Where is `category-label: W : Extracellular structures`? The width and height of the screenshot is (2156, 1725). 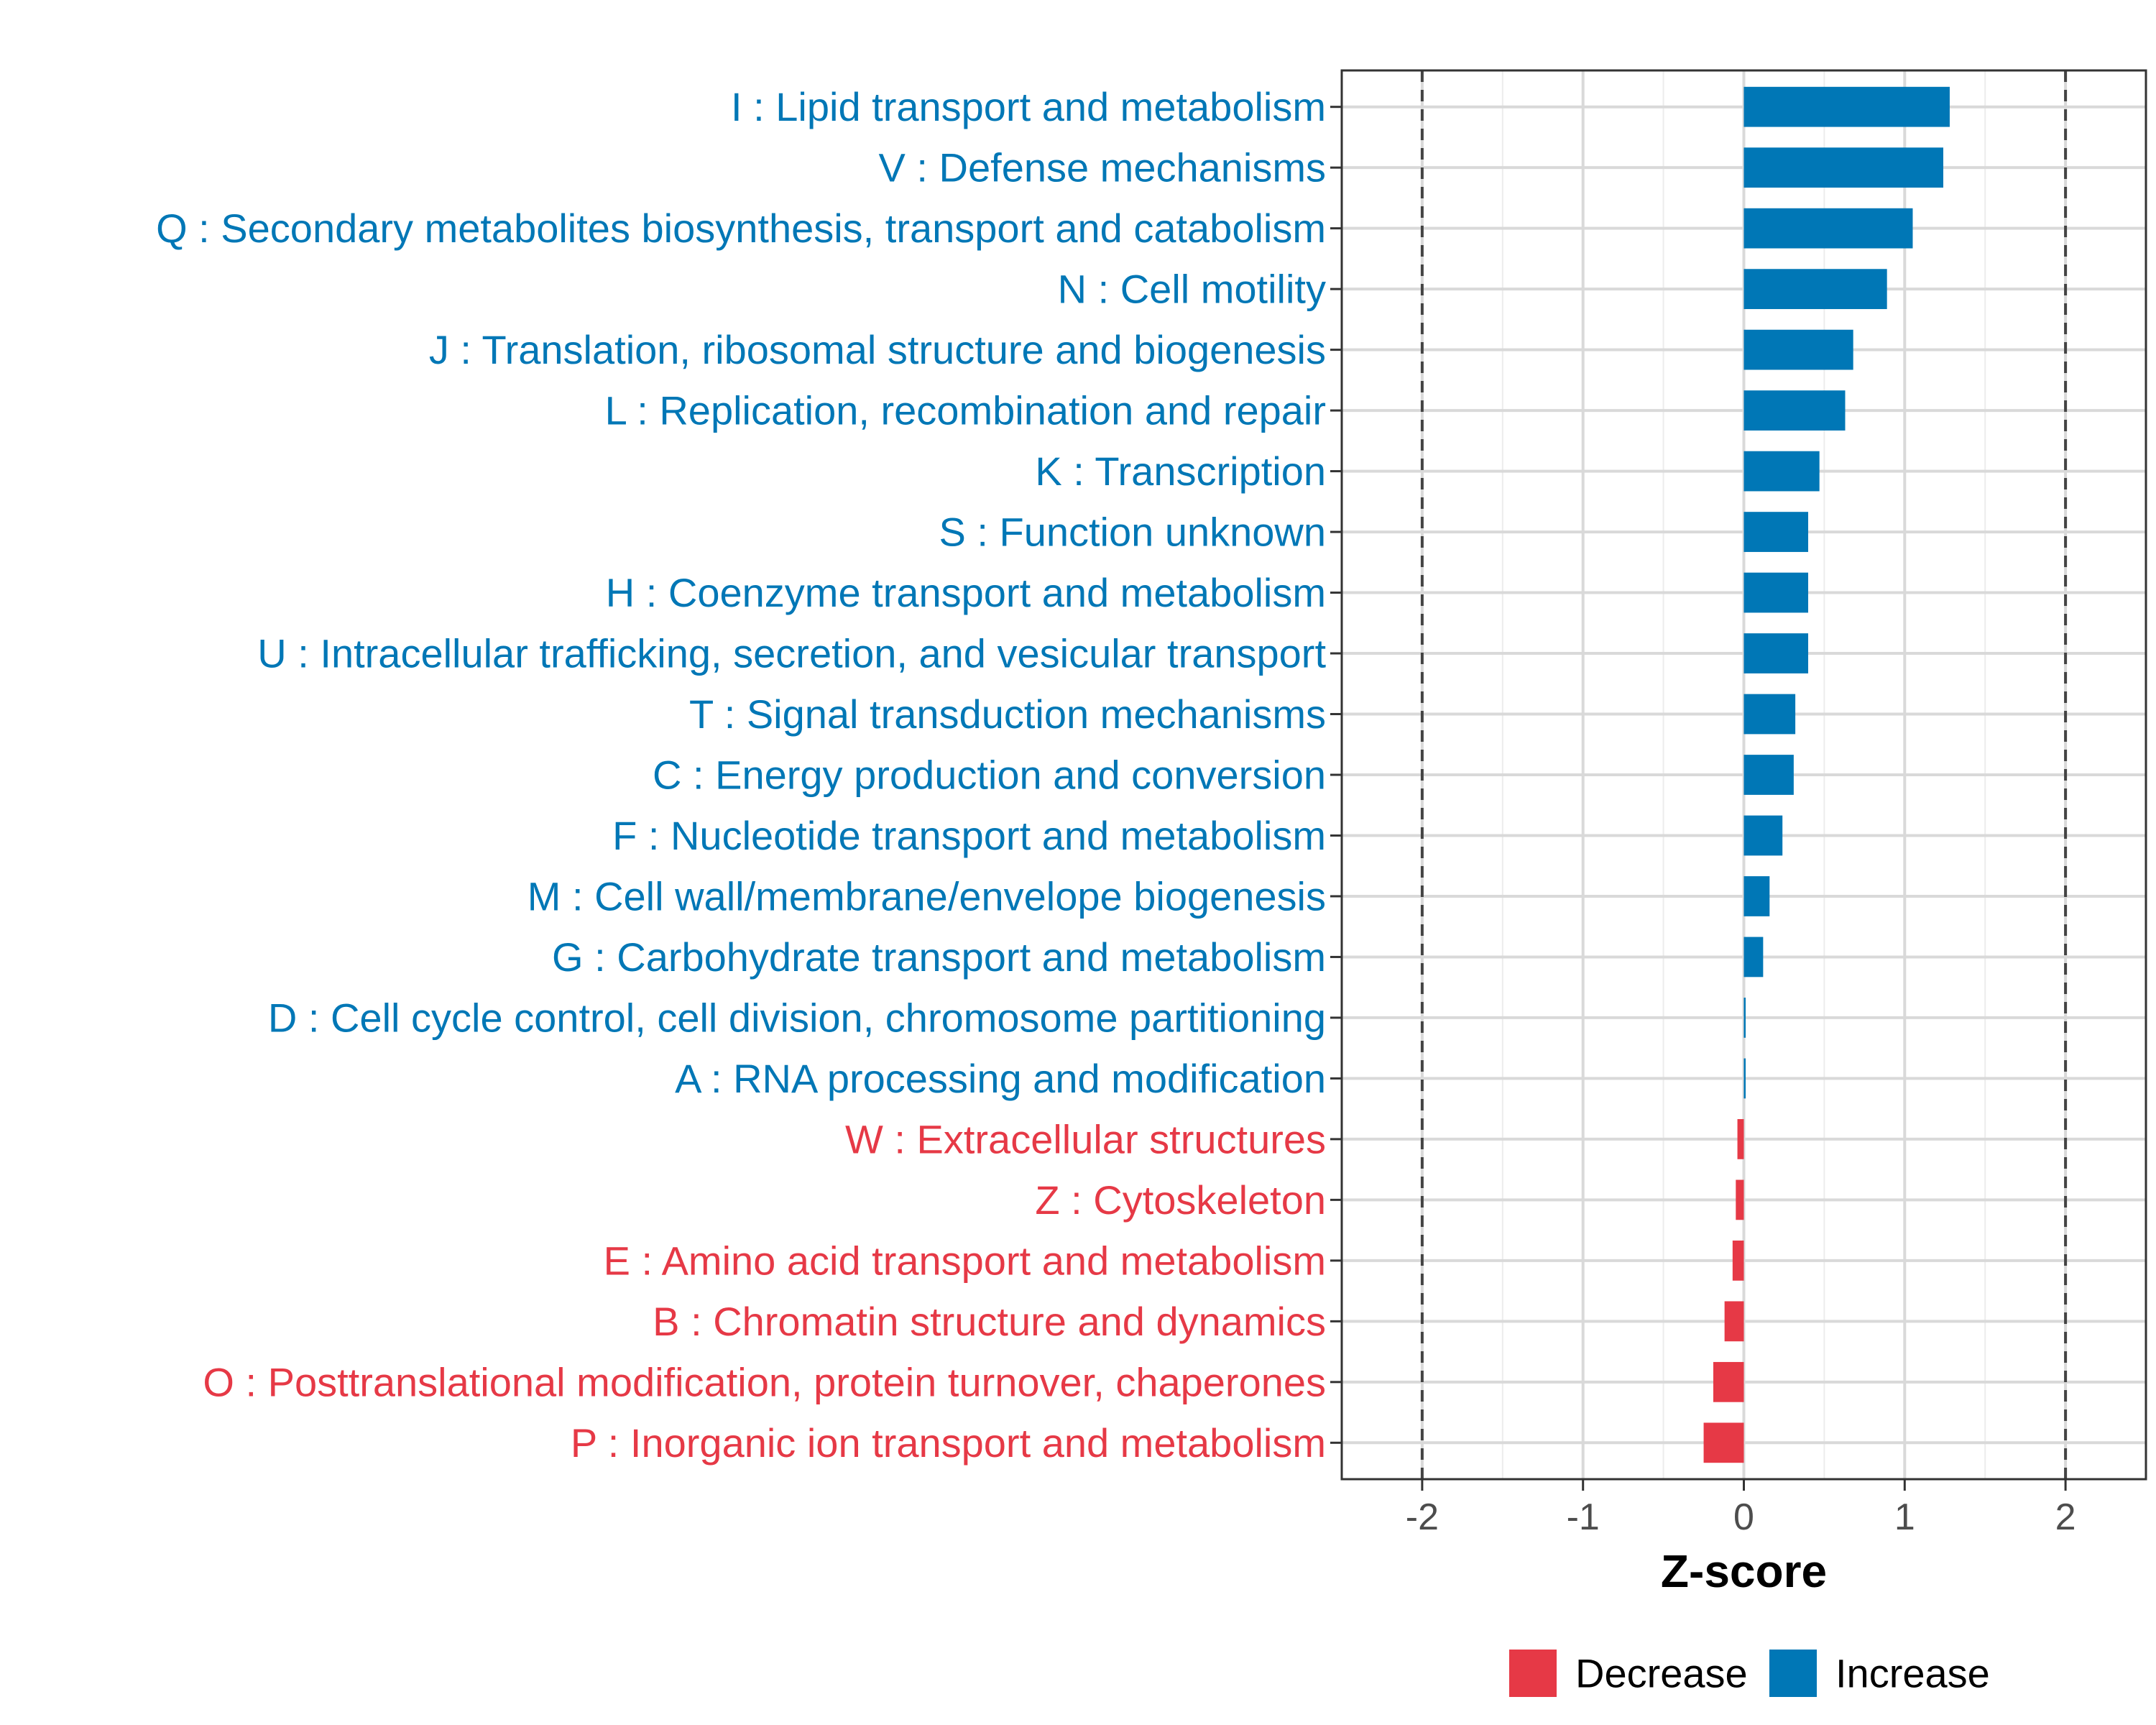 category-label: W : Extracellular structures is located at coordinates (1085, 1139).